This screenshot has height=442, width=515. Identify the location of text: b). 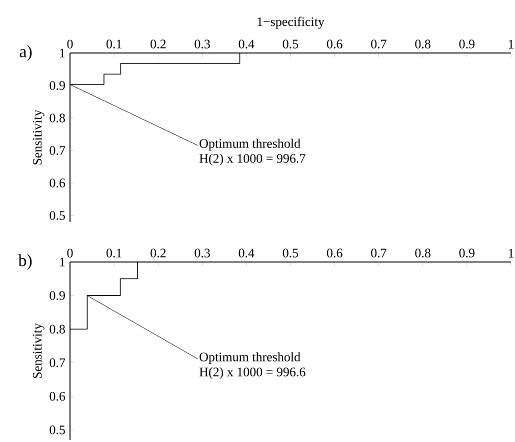
(25, 262).